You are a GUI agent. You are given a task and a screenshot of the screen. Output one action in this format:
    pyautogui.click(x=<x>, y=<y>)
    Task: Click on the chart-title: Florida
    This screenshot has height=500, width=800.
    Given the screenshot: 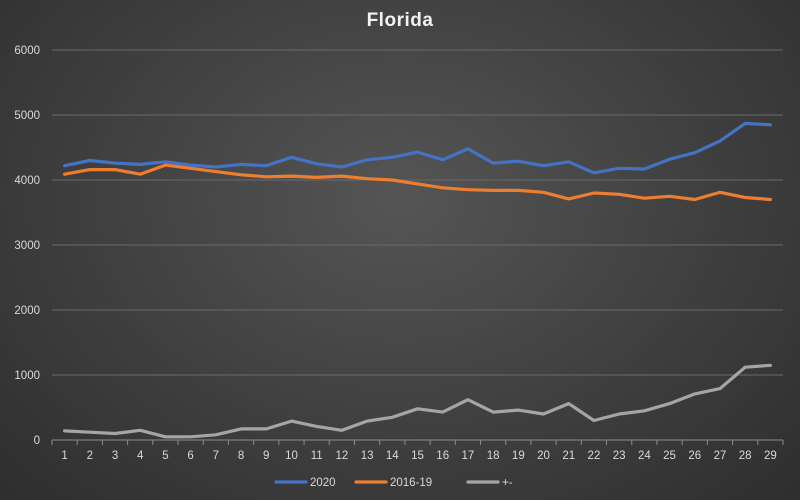 What is the action you would take?
    pyautogui.click(x=400, y=20)
    